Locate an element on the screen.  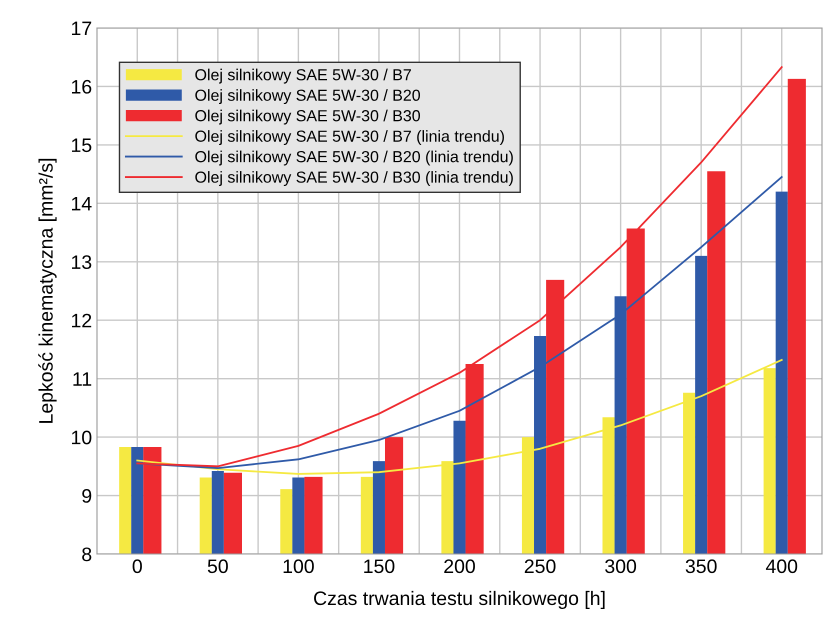
x-axis-title: Czas trwania testu silnikowego [h] is located at coordinates (459, 599).